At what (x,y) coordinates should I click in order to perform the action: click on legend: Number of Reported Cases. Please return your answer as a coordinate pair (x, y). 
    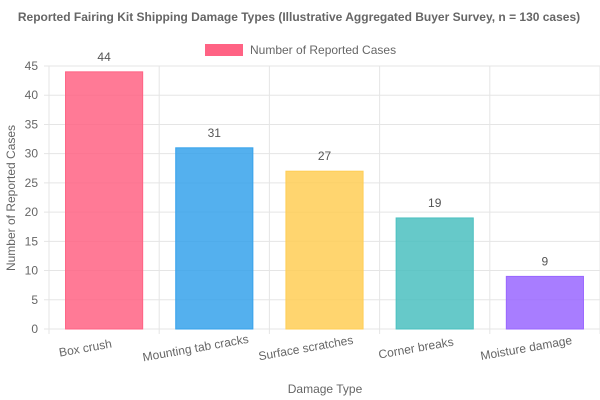
    Looking at the image, I should click on (300, 50).